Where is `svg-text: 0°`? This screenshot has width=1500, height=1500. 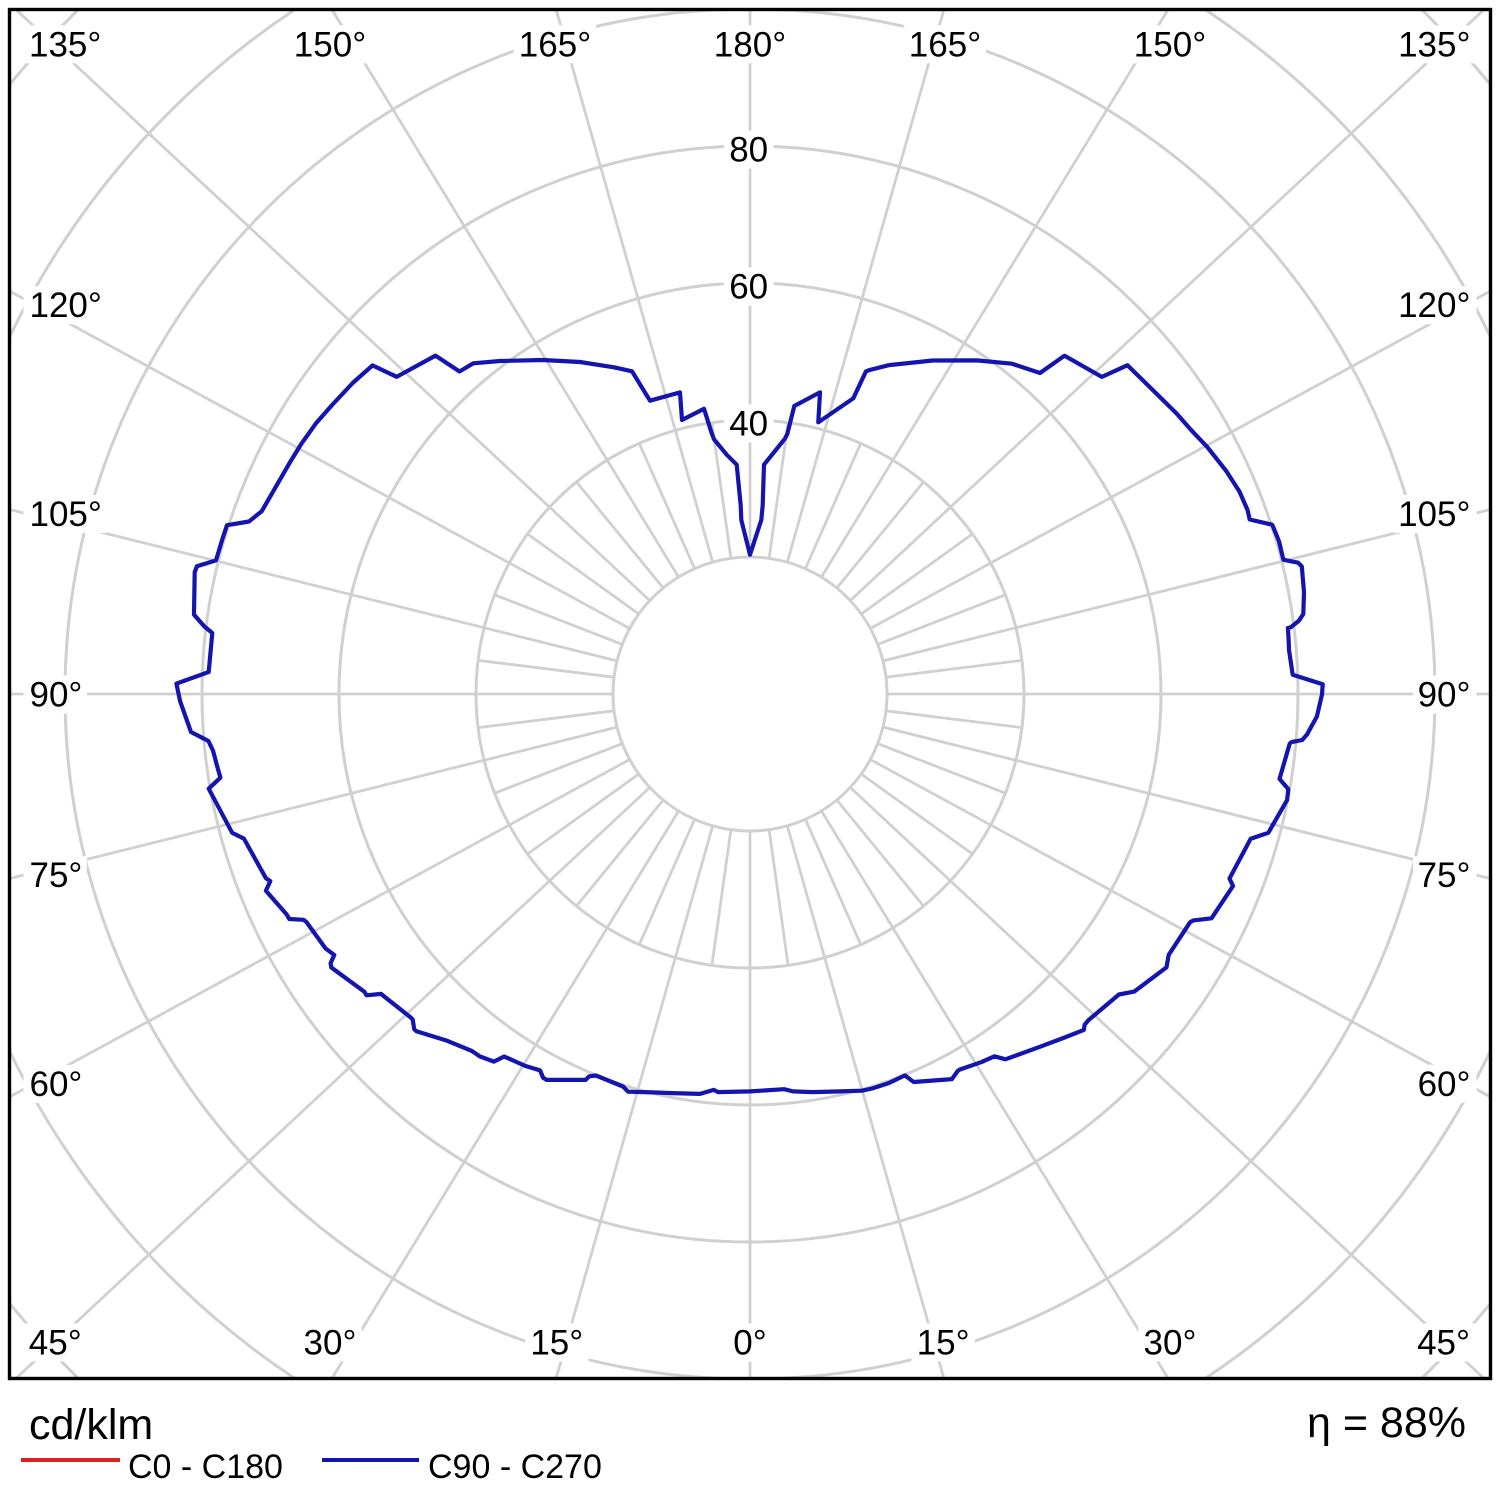 svg-text: 0° is located at coordinates (749, 1342).